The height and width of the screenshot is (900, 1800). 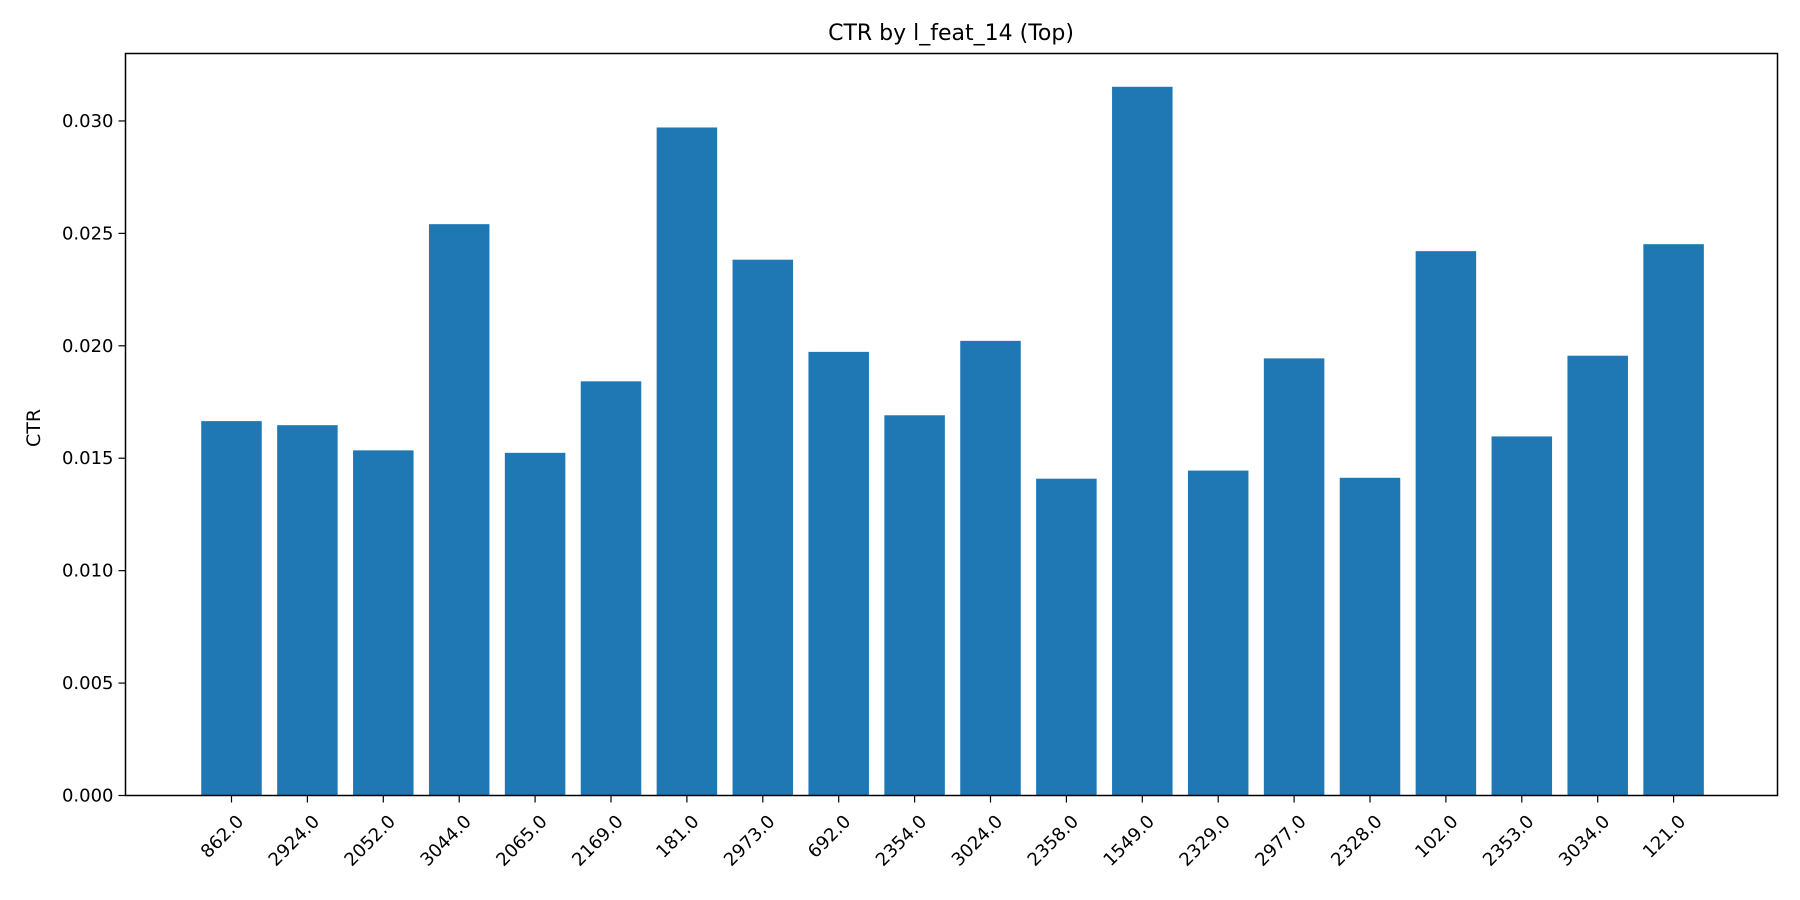 What do you see at coordinates (521, 840) in the screenshot?
I see `x-tick-label: 2065.0` at bounding box center [521, 840].